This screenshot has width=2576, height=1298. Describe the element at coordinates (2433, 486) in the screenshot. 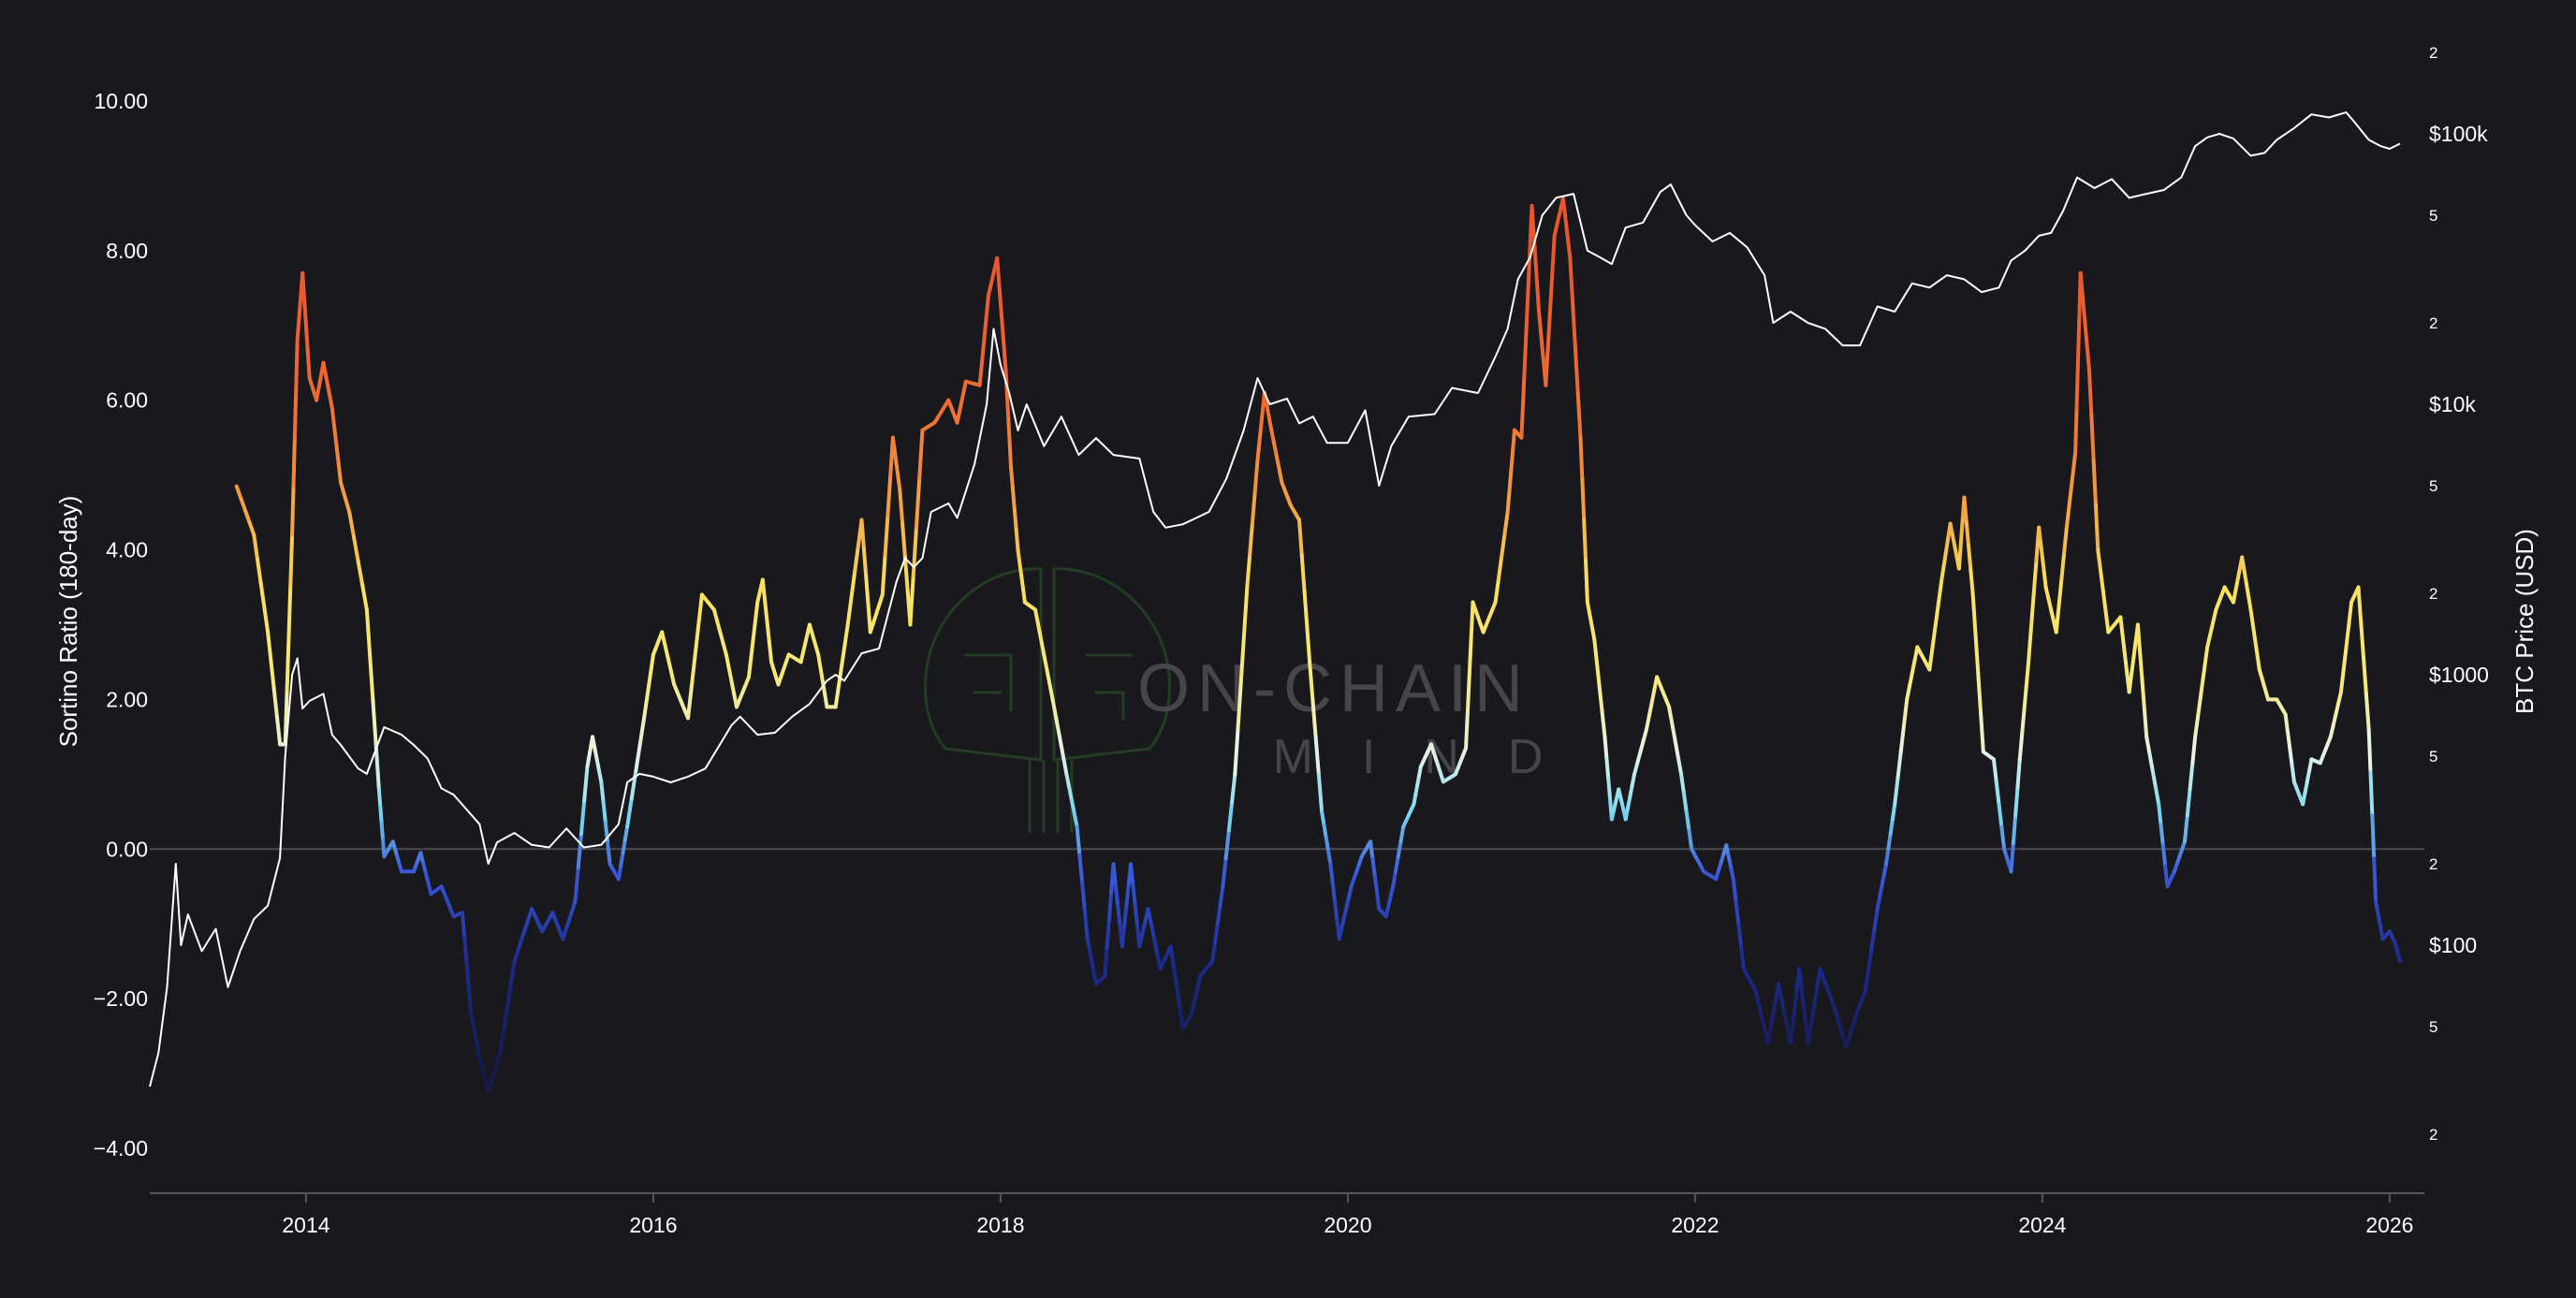

I see `right-minor-tick-label: 5` at that location.